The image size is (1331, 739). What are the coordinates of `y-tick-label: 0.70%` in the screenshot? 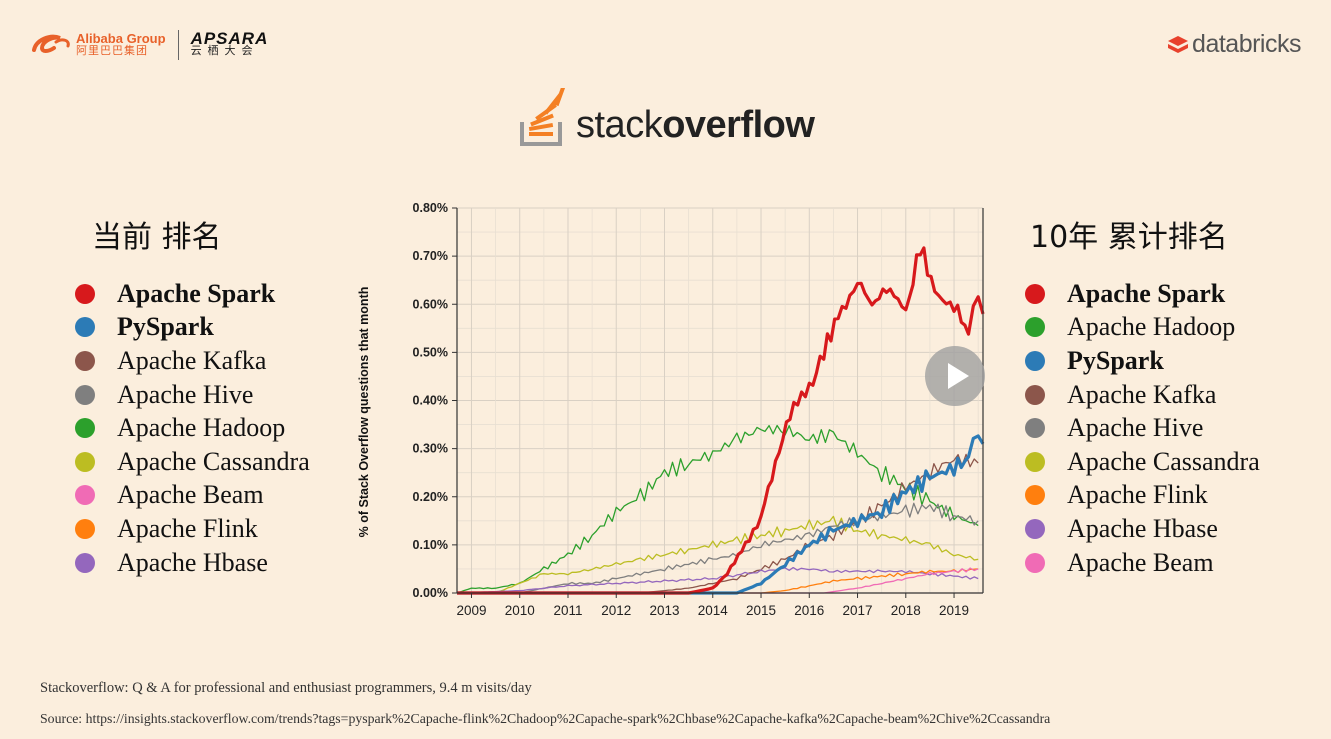 It's located at (430, 256).